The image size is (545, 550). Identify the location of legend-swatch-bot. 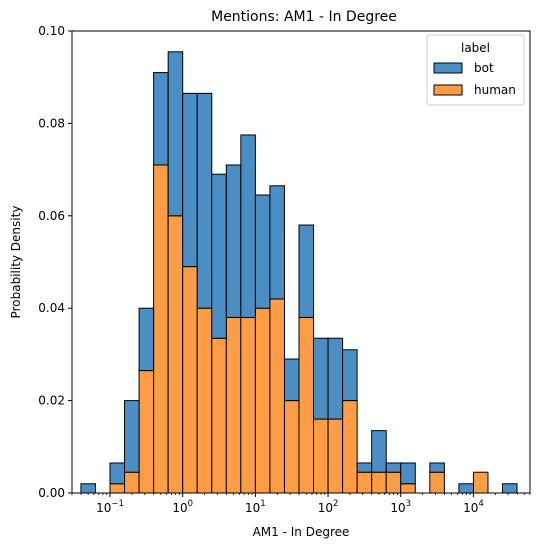
(448, 68).